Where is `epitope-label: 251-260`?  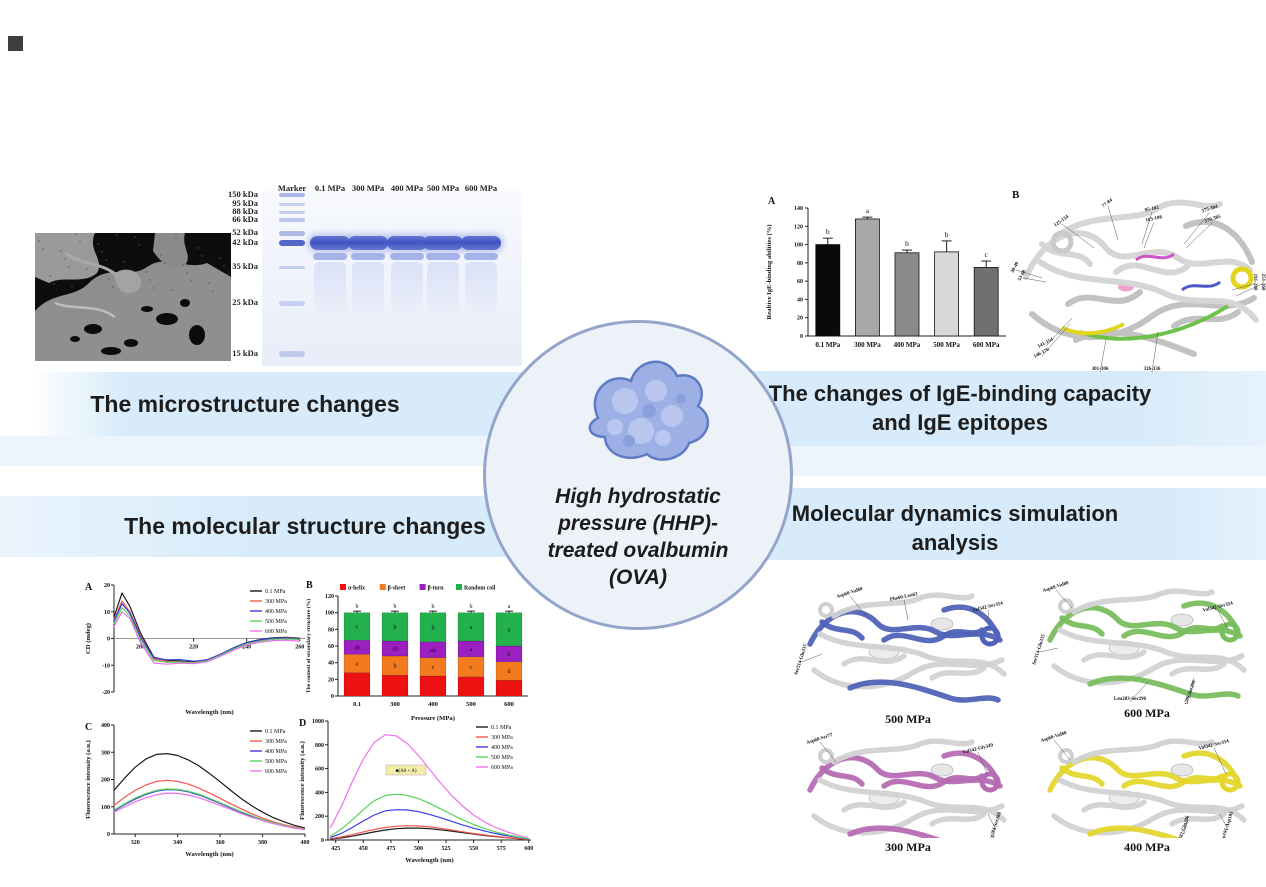 epitope-label: 251-260 is located at coordinates (1262, 282).